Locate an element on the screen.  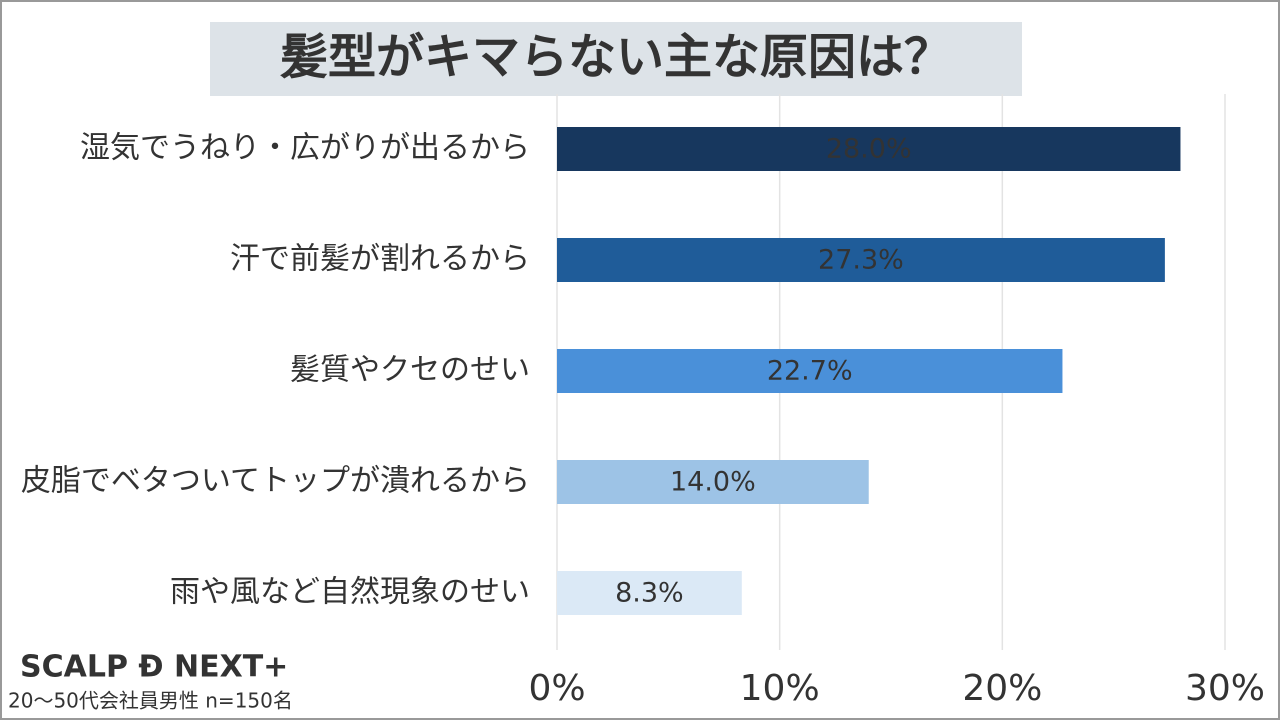
x-tick-label: 20% is located at coordinates (1002, 688).